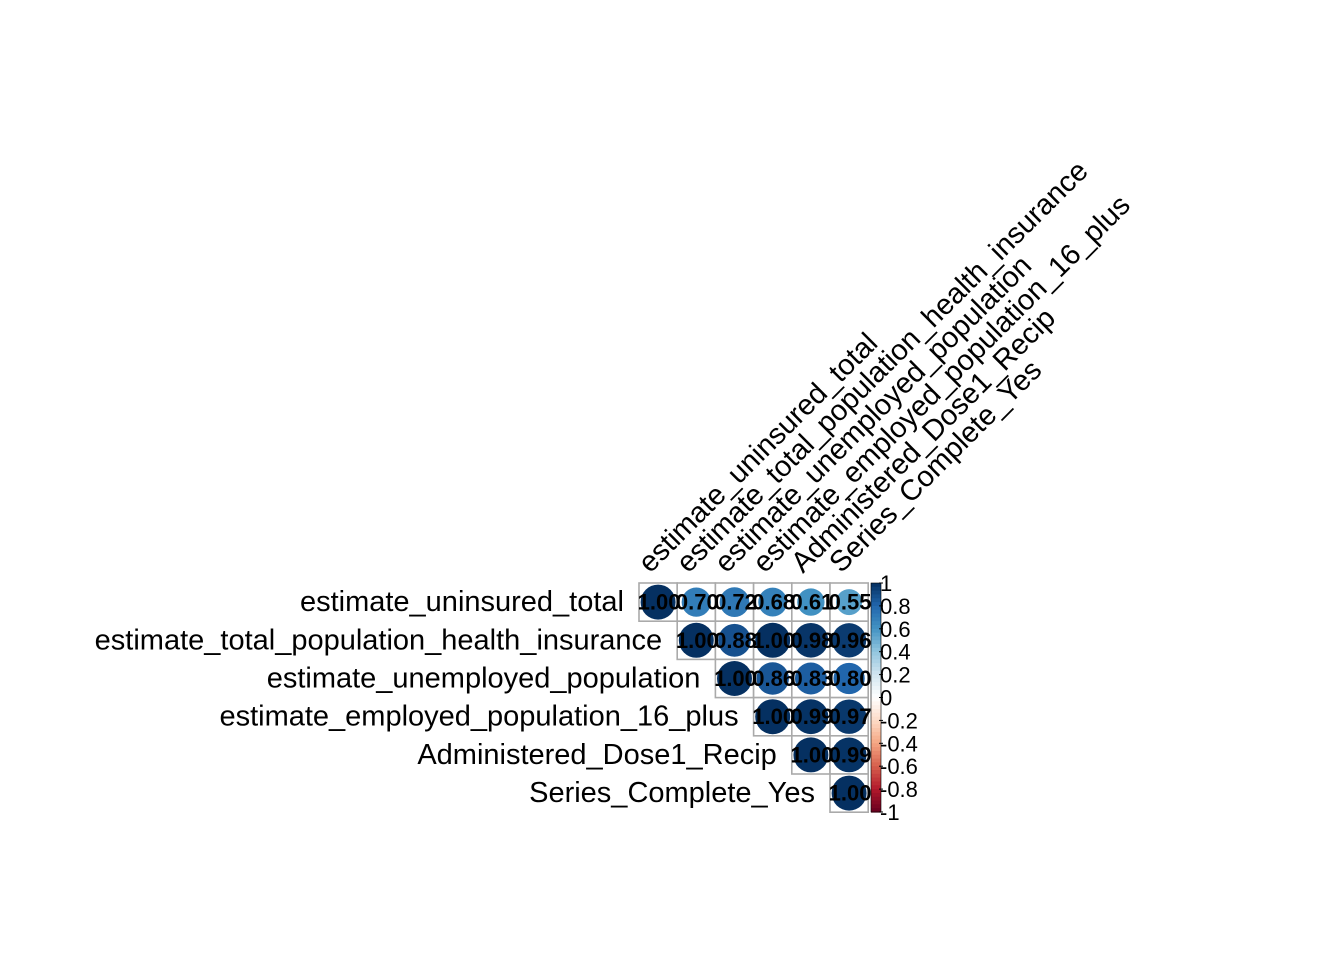  I want to click on colorbar-tick-label: 1, so click(886, 583).